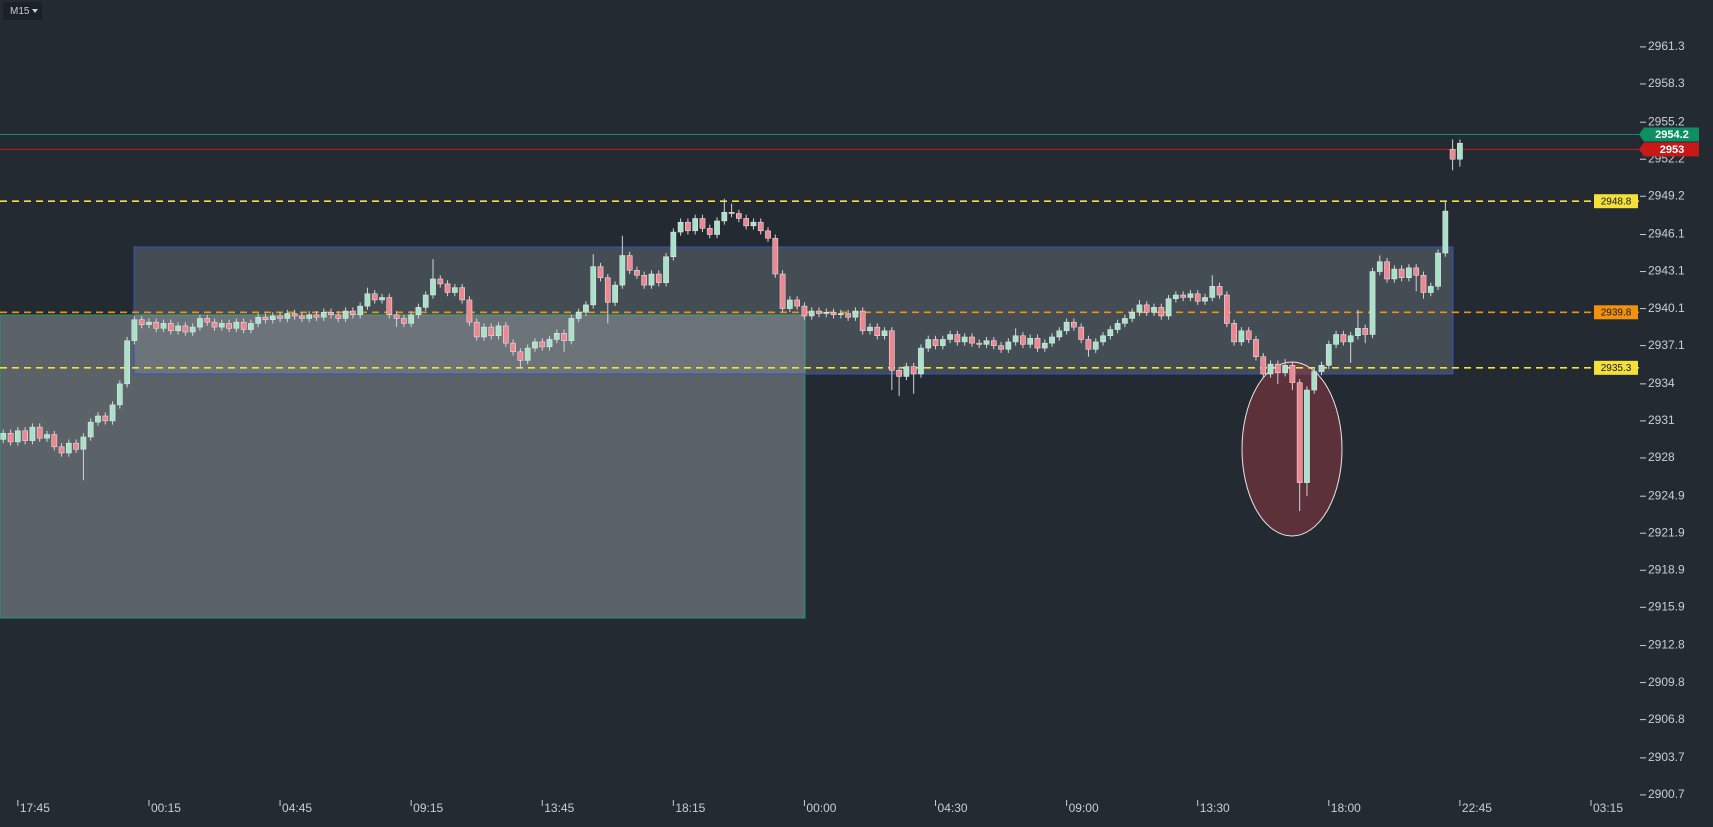 Image resolution: width=1713 pixels, height=827 pixels. What do you see at coordinates (1666, 308) in the screenshot?
I see `y-tick-label: 2940.1` at bounding box center [1666, 308].